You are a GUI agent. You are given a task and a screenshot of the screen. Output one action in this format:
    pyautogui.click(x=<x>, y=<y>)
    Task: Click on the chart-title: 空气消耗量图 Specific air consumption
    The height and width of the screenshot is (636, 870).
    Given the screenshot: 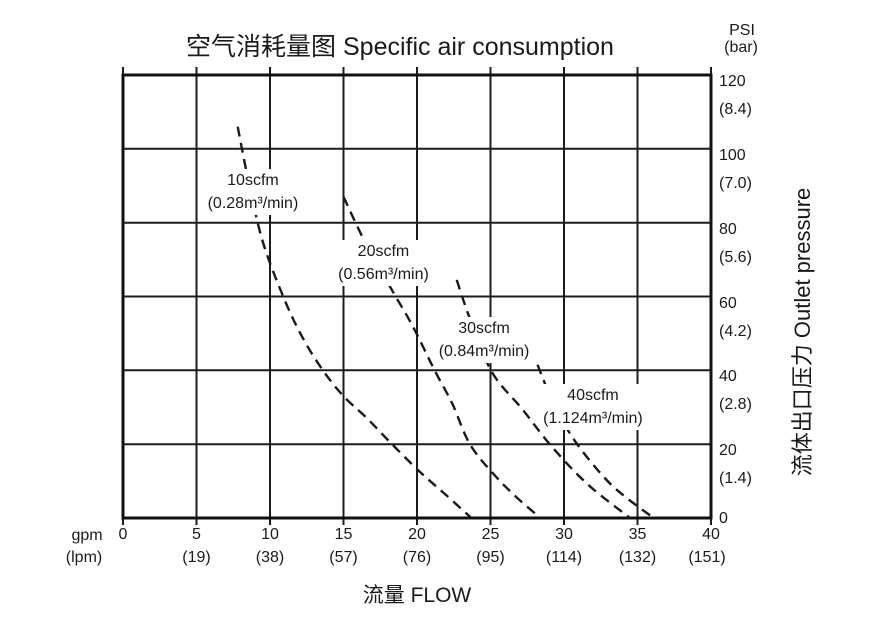 What is the action you would take?
    pyautogui.click(x=400, y=47)
    